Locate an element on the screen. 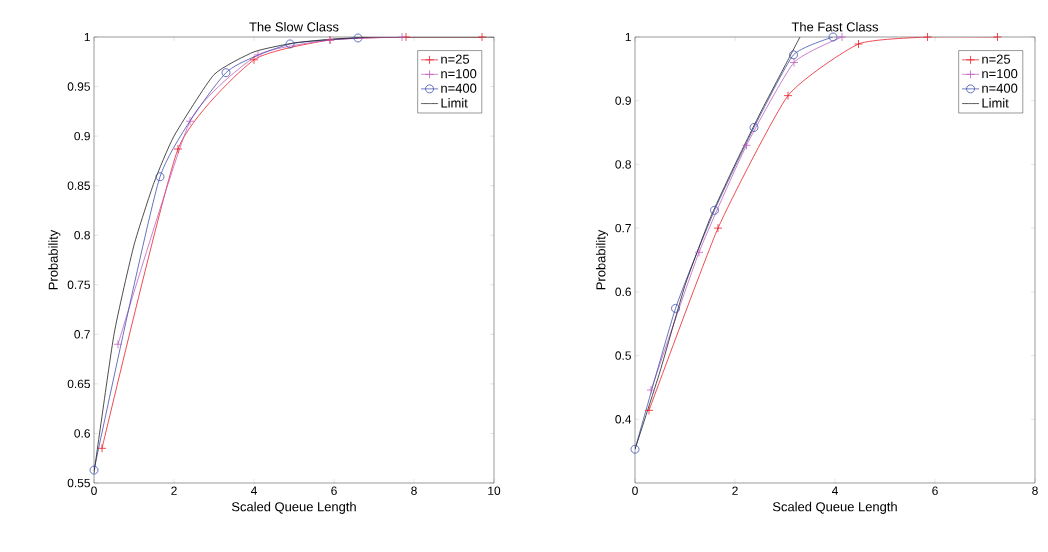  y-tick-label: 0.5 is located at coordinates (623, 355).